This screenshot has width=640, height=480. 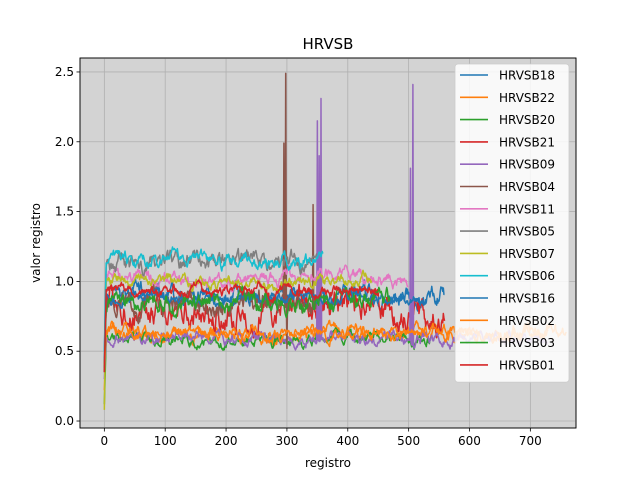 I want to click on y-tick-label: 1.0, so click(x=64, y=281).